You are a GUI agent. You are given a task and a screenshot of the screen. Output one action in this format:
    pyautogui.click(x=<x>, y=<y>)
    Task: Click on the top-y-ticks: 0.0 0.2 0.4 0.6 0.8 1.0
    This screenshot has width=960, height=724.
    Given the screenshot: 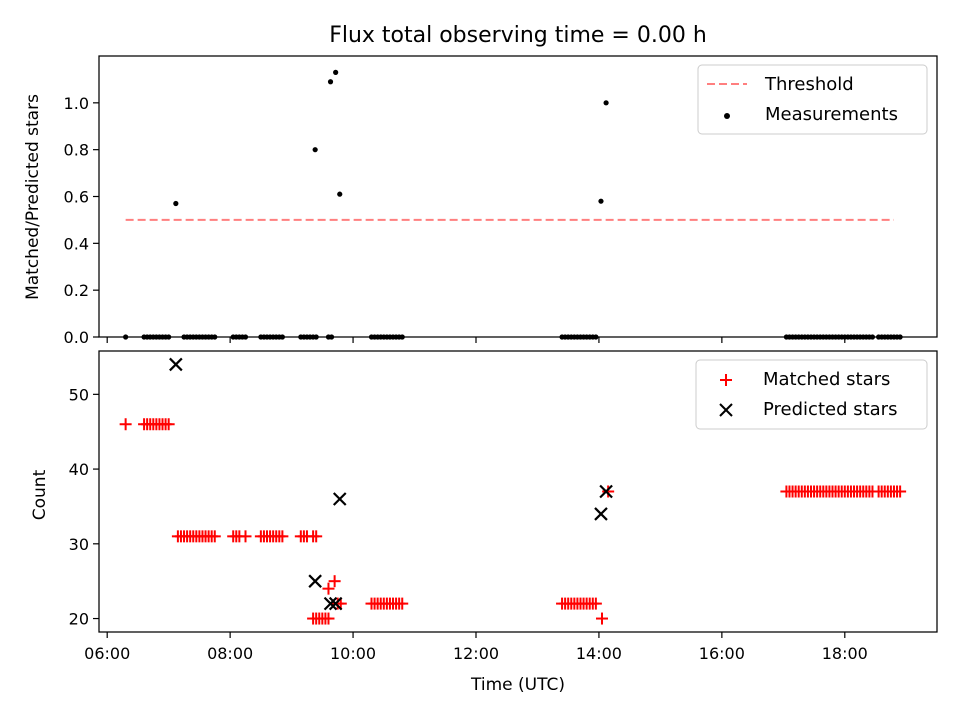 What is the action you would take?
    pyautogui.click(x=81, y=220)
    